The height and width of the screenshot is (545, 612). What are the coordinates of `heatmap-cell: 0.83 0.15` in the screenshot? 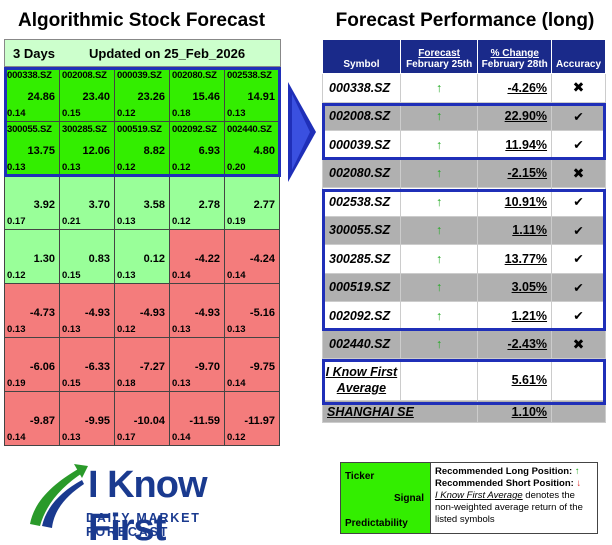 It's located at (87, 257).